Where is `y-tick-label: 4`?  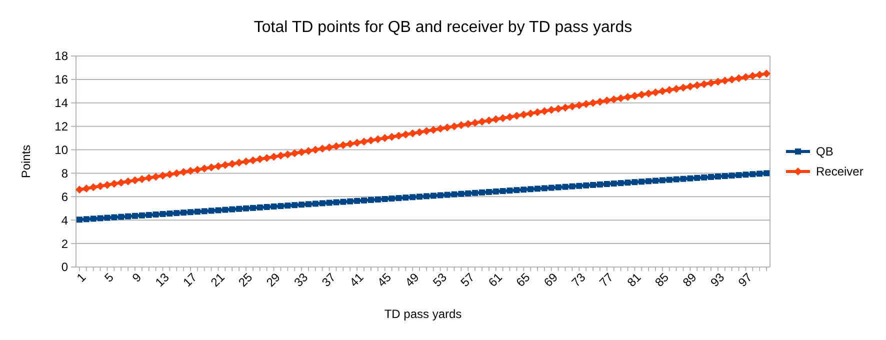 y-tick-label: 4 is located at coordinates (64, 220).